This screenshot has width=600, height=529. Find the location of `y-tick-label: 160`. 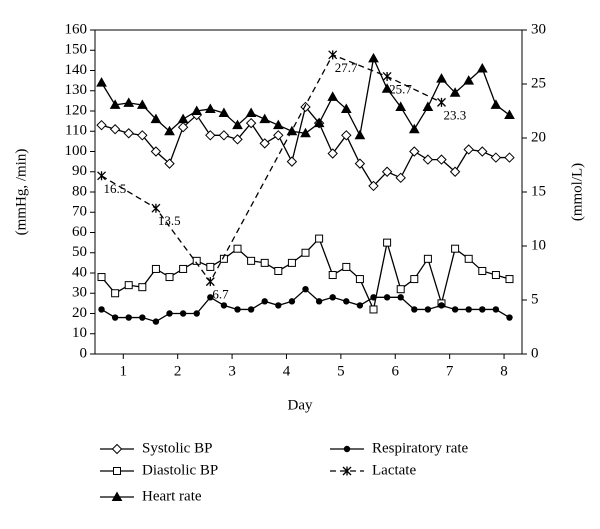

y-tick-label: 160 is located at coordinates (76, 29).